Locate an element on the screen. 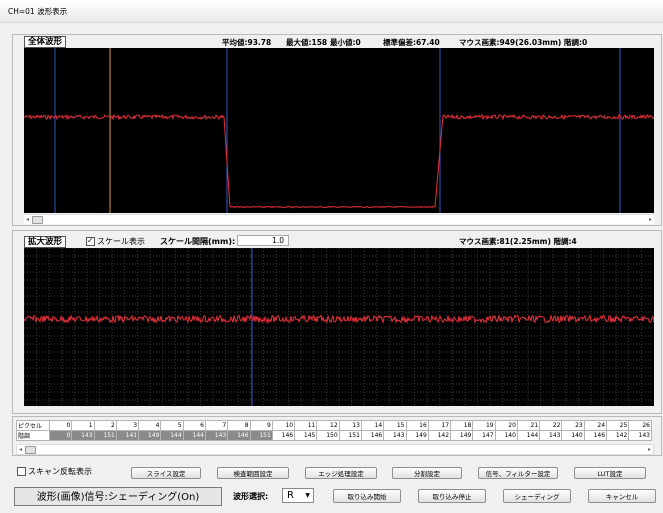  scale-display-checkbox is located at coordinates (90, 241).